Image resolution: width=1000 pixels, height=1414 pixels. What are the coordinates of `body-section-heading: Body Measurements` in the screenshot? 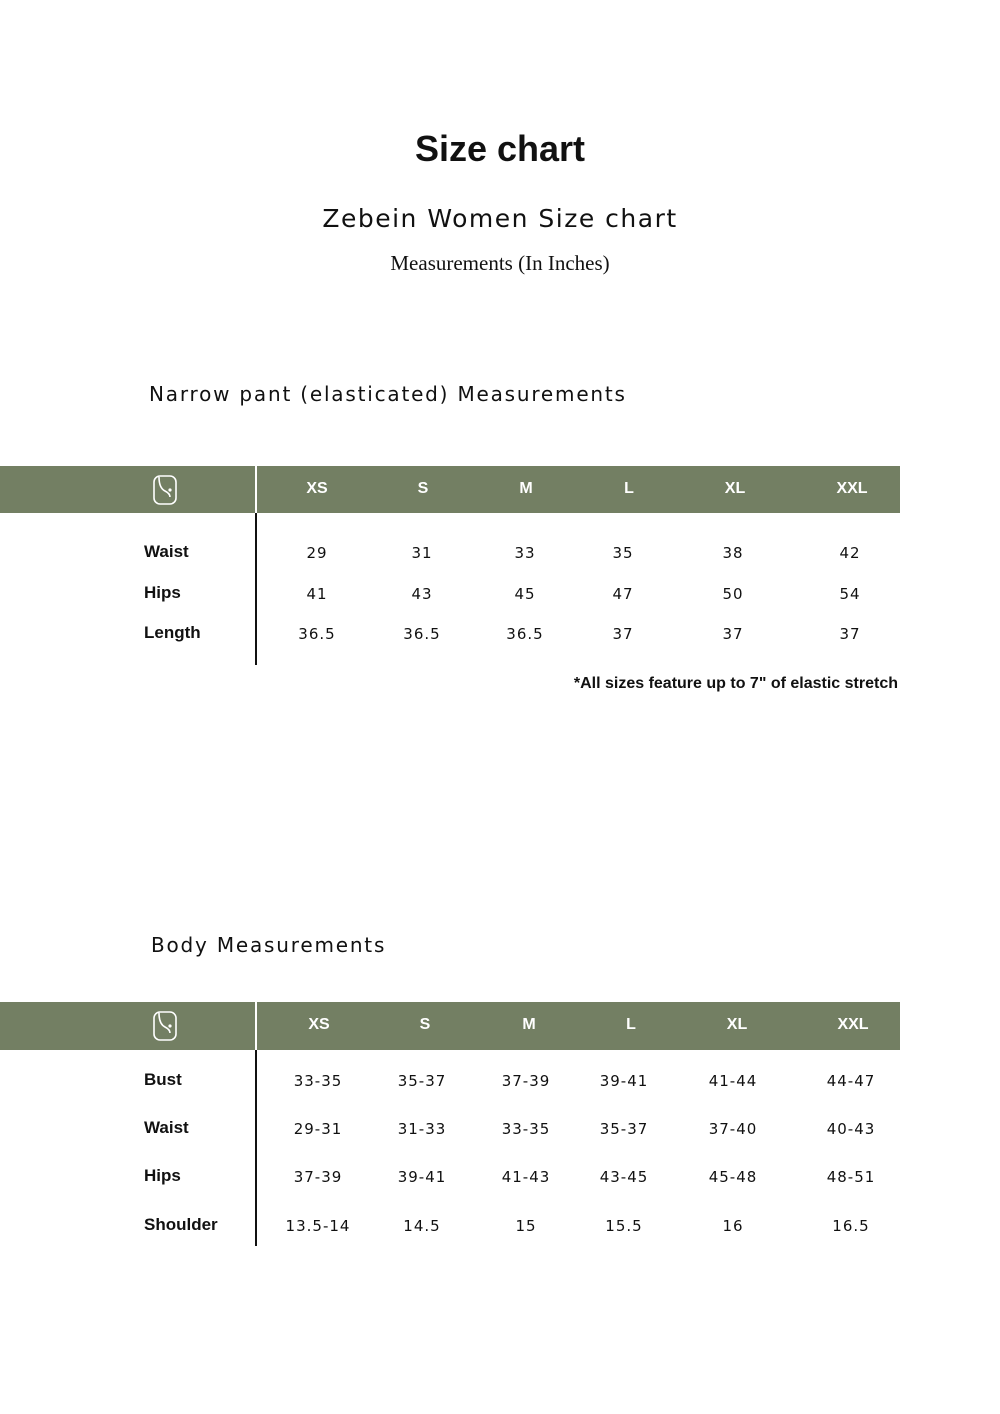 It's located at (269, 945).